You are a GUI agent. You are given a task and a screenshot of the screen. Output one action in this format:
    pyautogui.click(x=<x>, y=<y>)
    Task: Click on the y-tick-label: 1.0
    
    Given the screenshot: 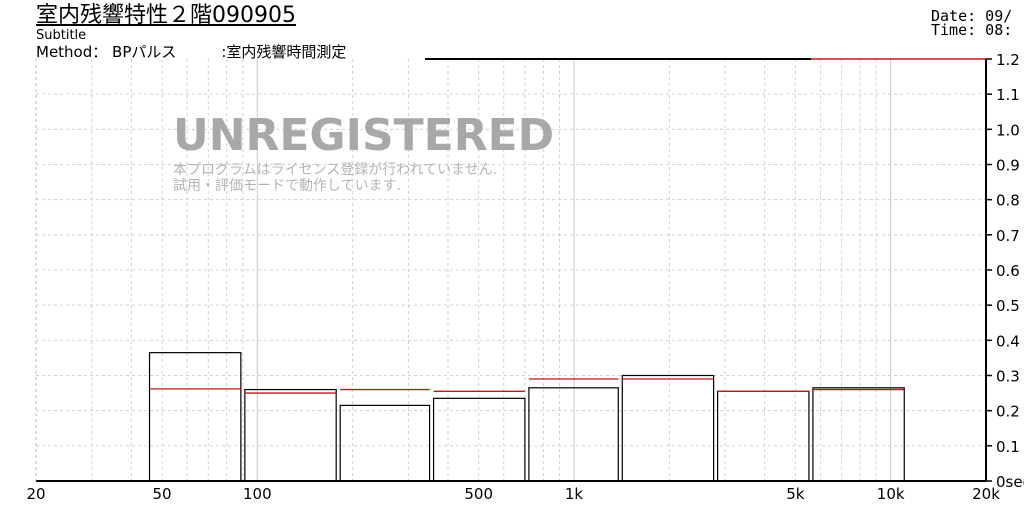 What is the action you would take?
    pyautogui.click(x=1008, y=130)
    